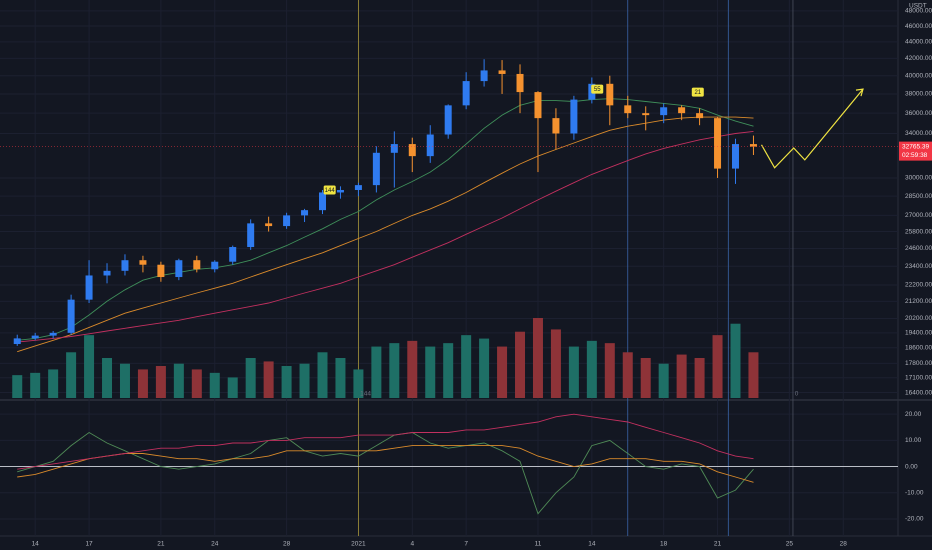 The image size is (932, 550). Describe the element at coordinates (797, 394) in the screenshot. I see `marker-label: 0` at that location.